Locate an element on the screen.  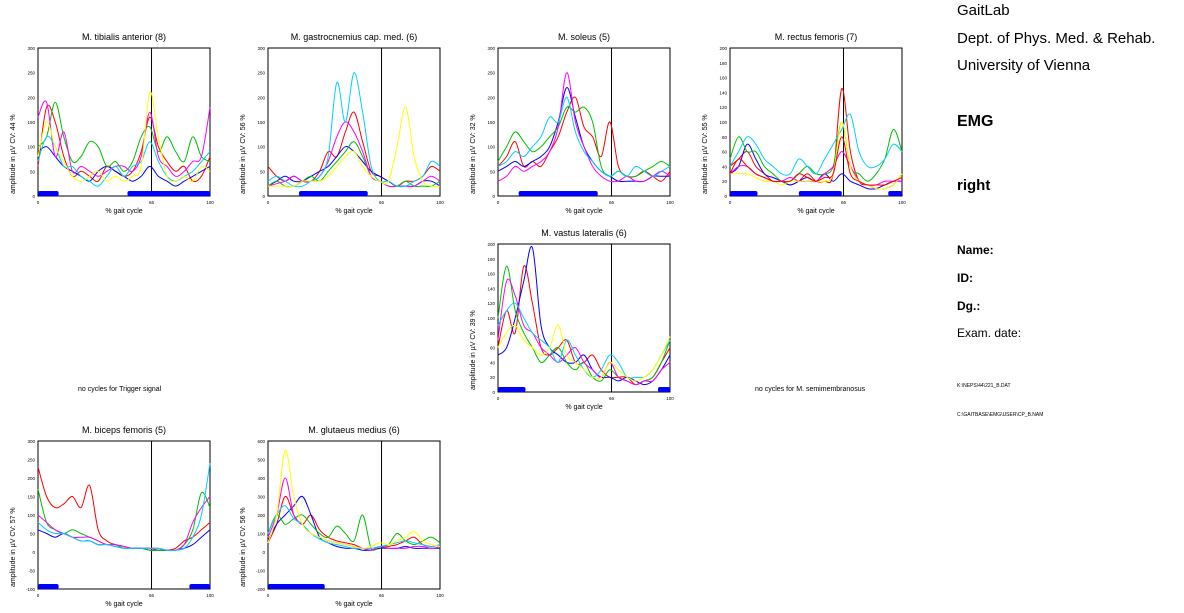
department: Dept. of Phys. Med. & Rehab. is located at coordinates (1056, 38).